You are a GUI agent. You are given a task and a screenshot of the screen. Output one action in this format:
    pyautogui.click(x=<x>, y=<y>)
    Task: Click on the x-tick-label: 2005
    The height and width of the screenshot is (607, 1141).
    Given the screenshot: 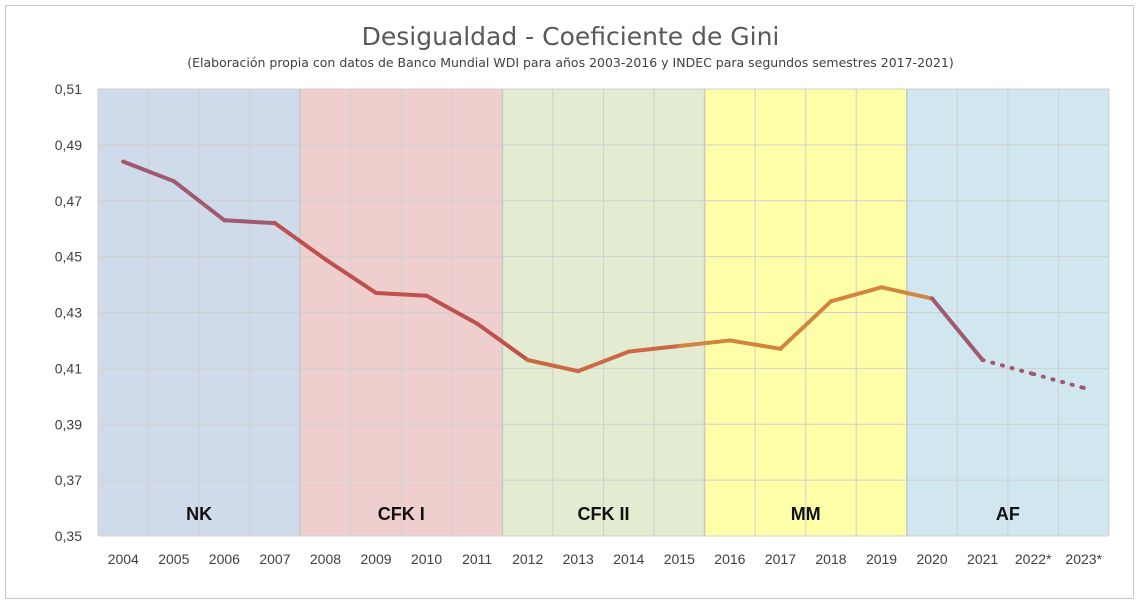 What is the action you would take?
    pyautogui.click(x=173, y=559)
    